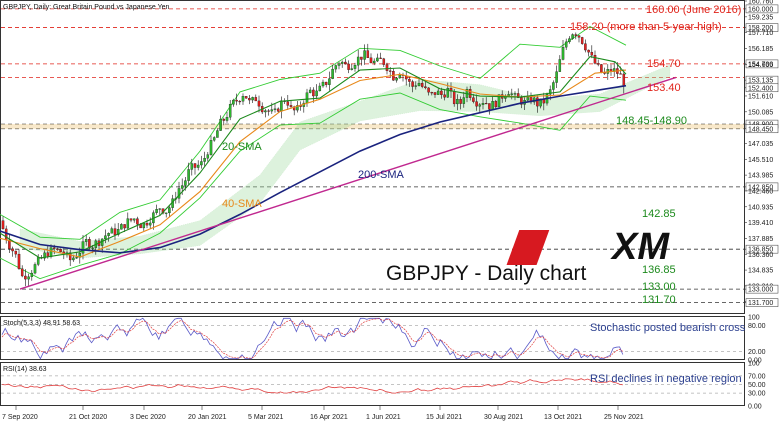  Describe the element at coordinates (760, 160) in the screenshot. I see `price-tick-label: 145.510` at that location.